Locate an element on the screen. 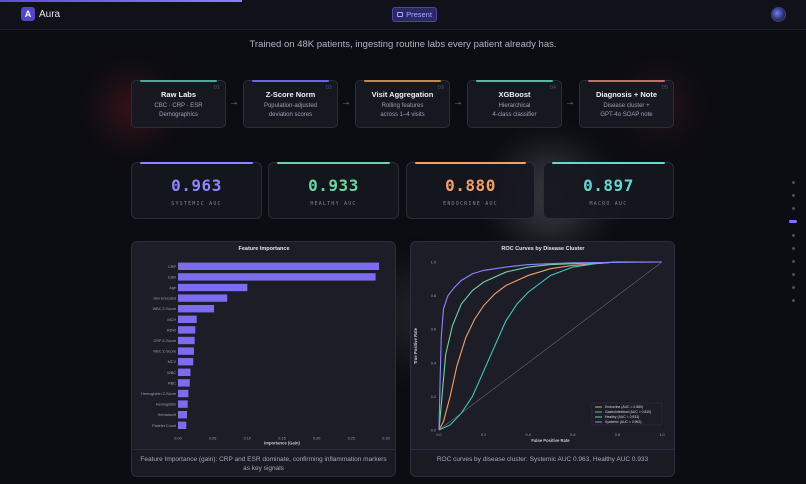  stage-number: 05 is located at coordinates (664, 88).